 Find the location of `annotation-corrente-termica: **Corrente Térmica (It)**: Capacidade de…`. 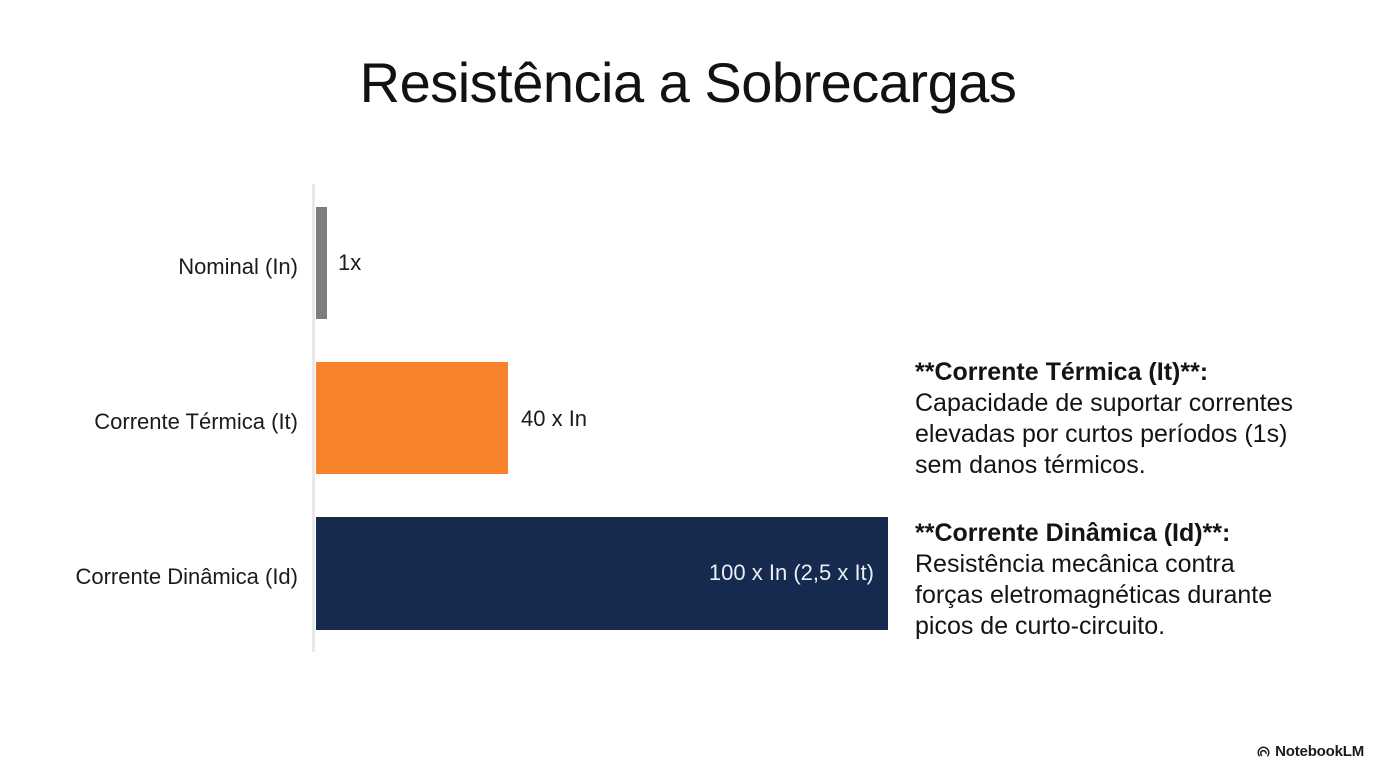

annotation-corrente-termica: **Corrente Térmica (It)**: Capacidade de… is located at coordinates (1132, 419).